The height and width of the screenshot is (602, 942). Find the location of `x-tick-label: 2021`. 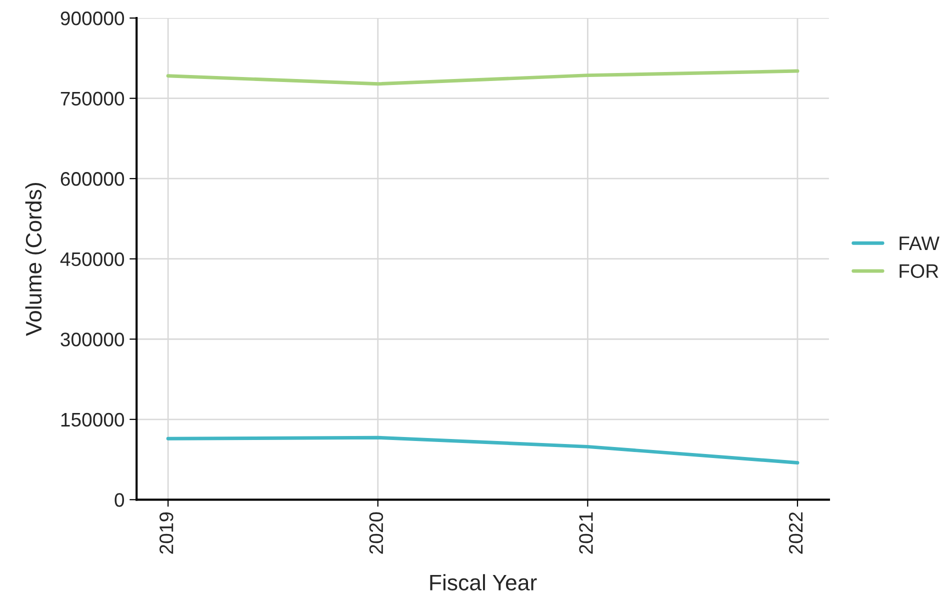

x-tick-label: 2021 is located at coordinates (586, 533).